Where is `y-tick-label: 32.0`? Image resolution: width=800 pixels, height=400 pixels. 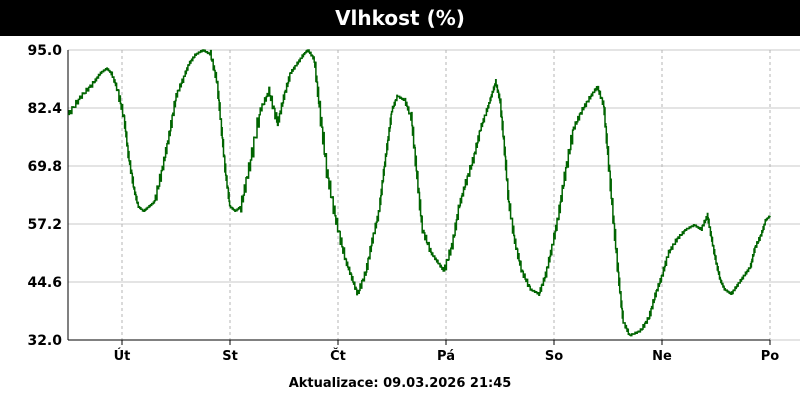
y-tick-label: 32.0 is located at coordinates (44, 341).